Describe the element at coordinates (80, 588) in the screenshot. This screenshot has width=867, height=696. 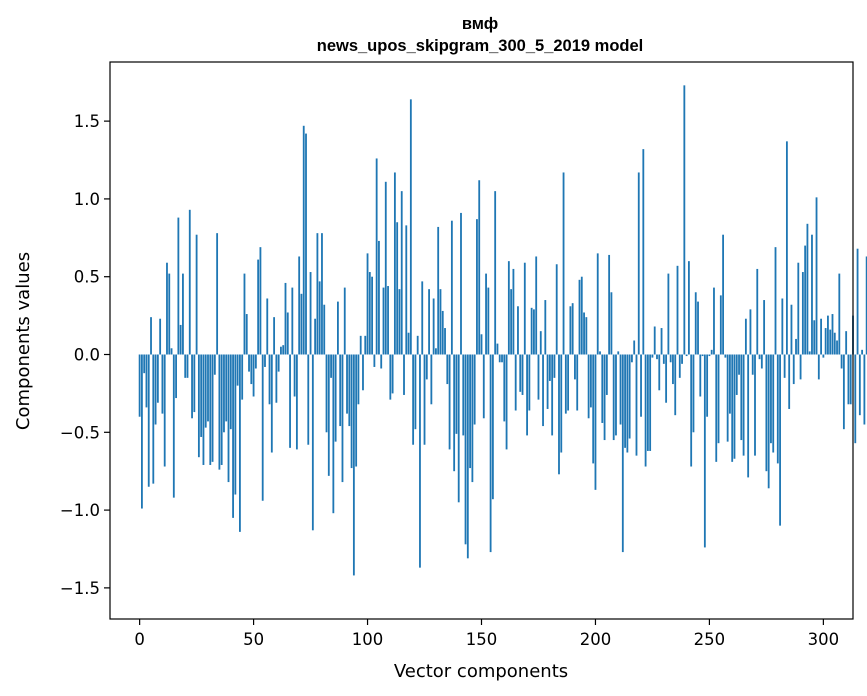
I see `y-tick-label: −1.5` at that location.